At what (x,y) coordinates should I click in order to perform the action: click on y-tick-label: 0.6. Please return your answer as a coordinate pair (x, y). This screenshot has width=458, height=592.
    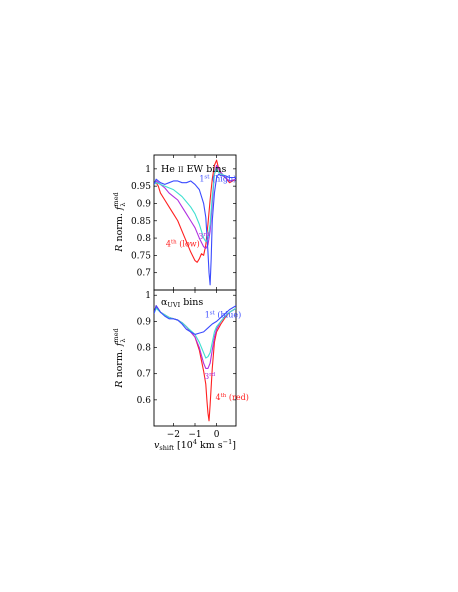
    Looking at the image, I should click on (144, 401).